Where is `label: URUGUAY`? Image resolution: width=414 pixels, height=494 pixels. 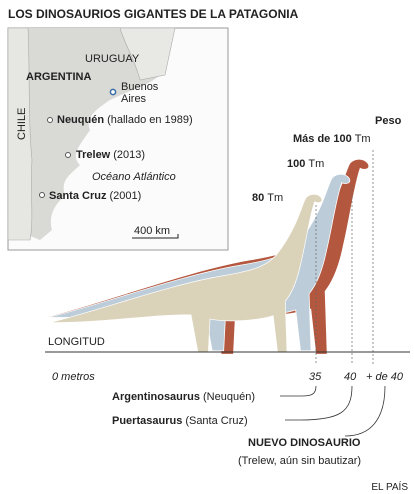 label: URUGUAY is located at coordinates (112, 59).